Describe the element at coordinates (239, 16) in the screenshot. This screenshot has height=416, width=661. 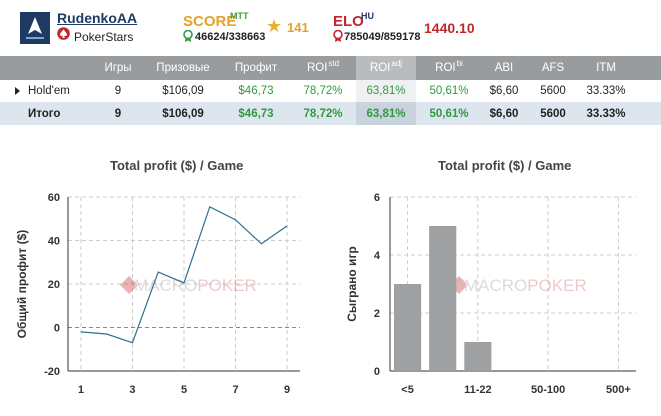
I see `score-type: MTT` at that location.